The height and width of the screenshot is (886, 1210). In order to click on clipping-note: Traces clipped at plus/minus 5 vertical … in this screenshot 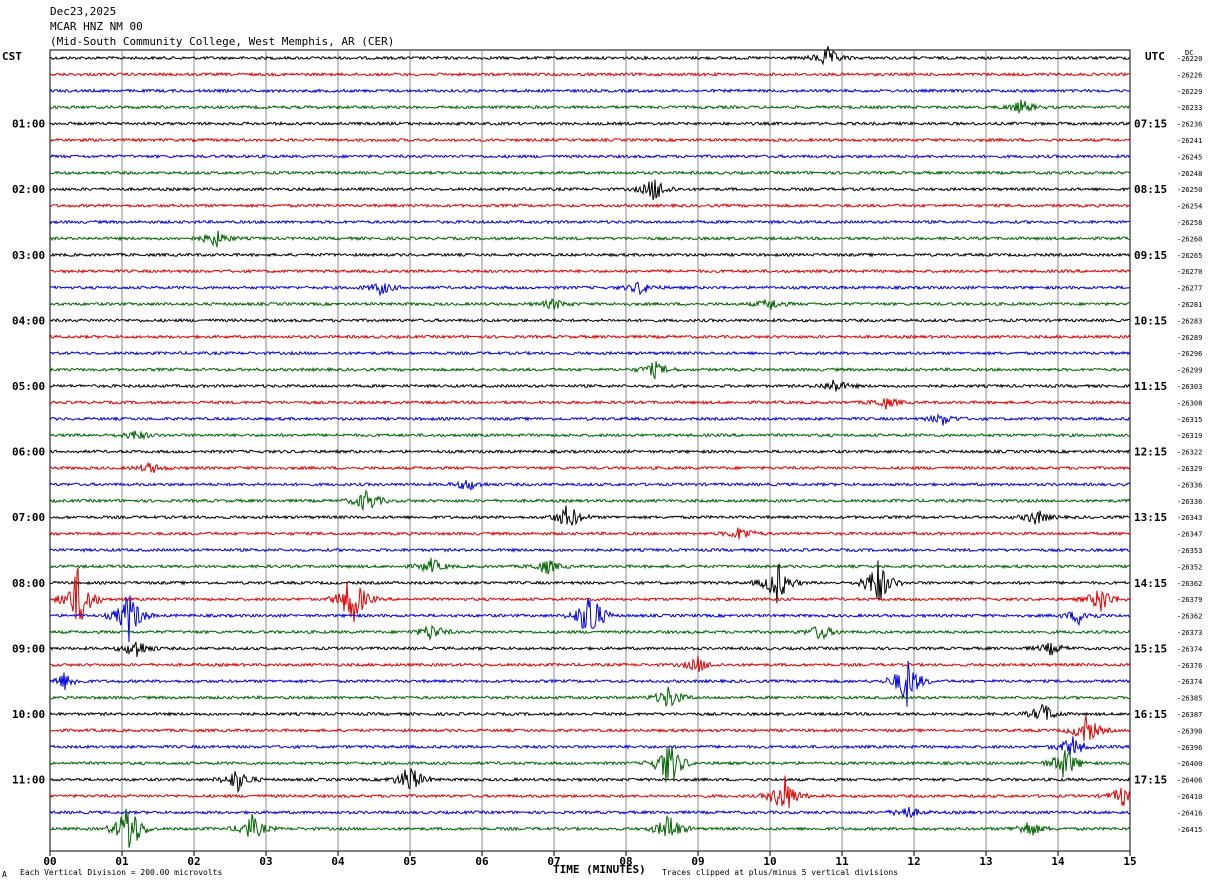, I will do `click(780, 872)`.